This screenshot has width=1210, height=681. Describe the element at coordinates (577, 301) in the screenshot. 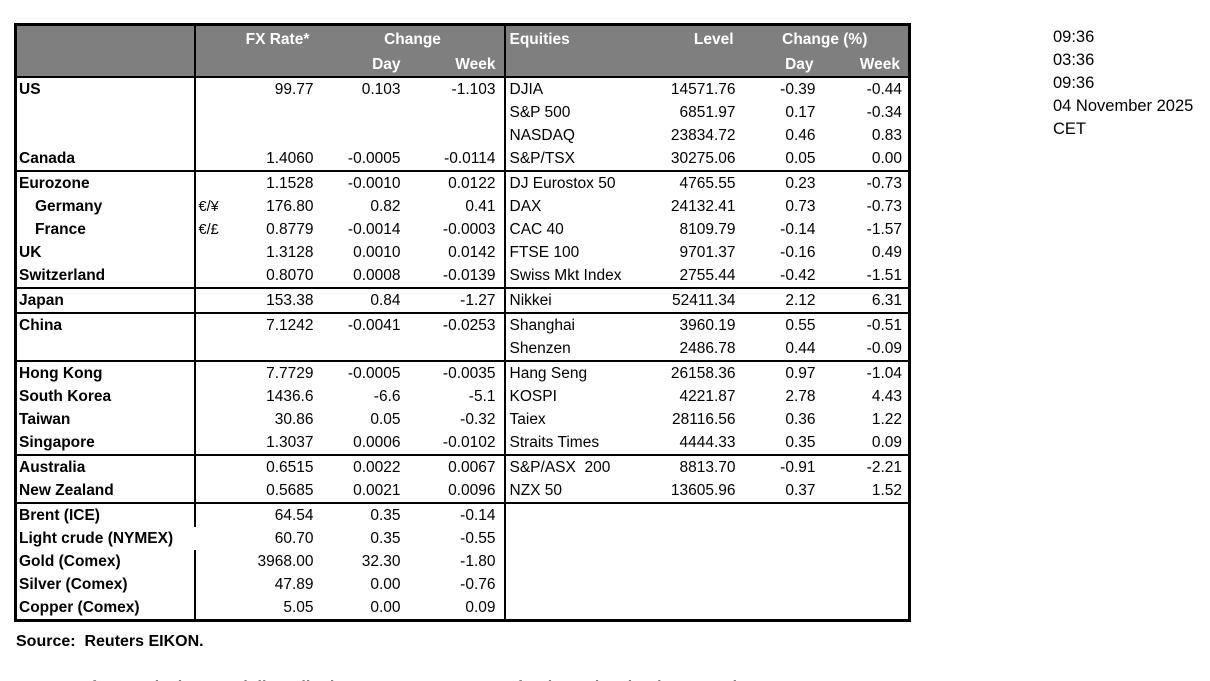

I see `equity-name: Nikkei` at that location.